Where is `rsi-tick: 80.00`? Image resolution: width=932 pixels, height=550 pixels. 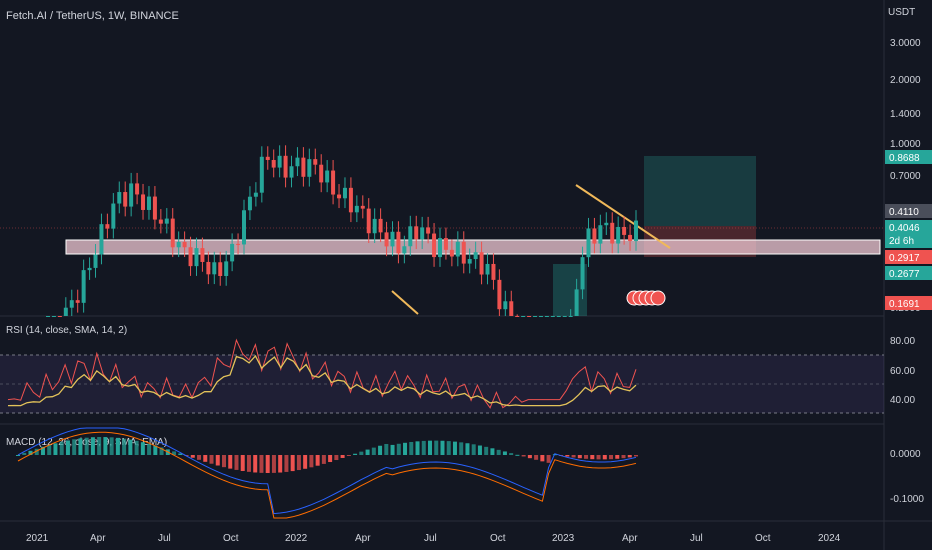 rsi-tick: 80.00 is located at coordinates (902, 341).